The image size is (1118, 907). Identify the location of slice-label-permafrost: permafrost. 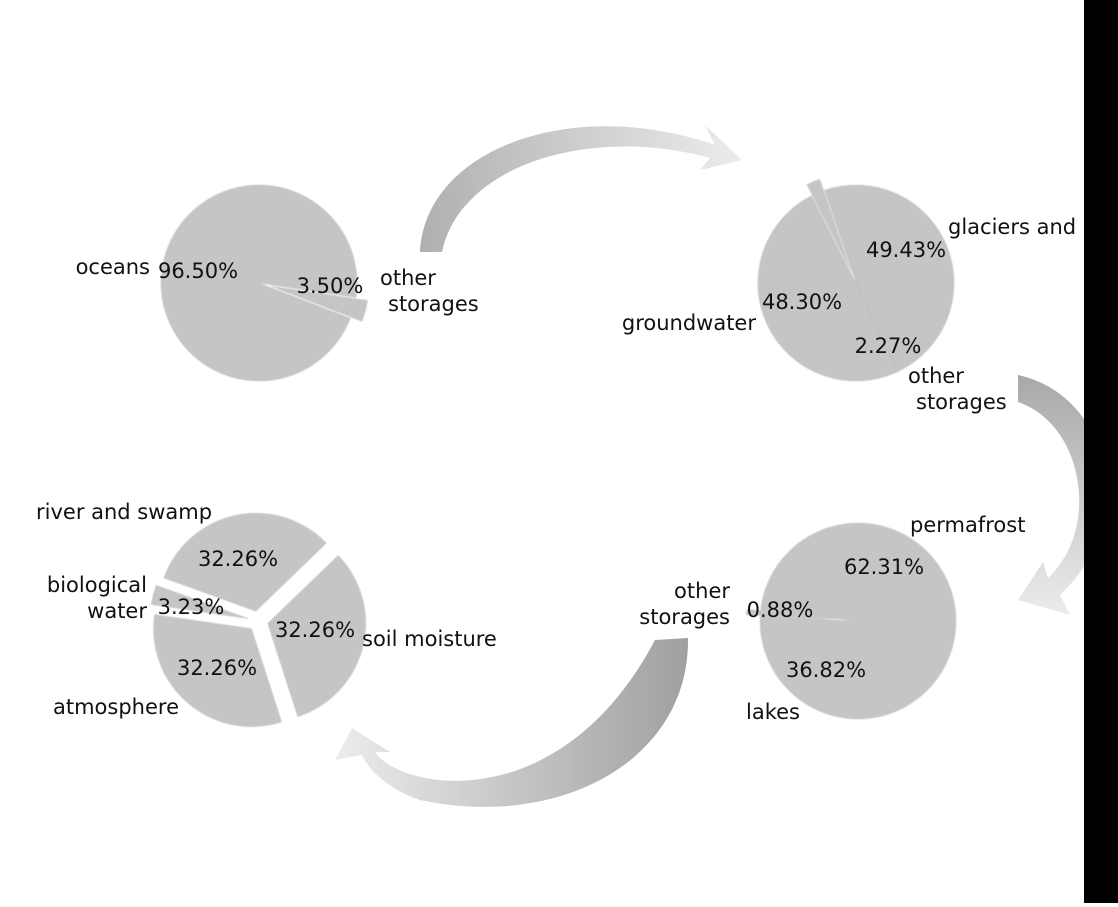
(967, 525).